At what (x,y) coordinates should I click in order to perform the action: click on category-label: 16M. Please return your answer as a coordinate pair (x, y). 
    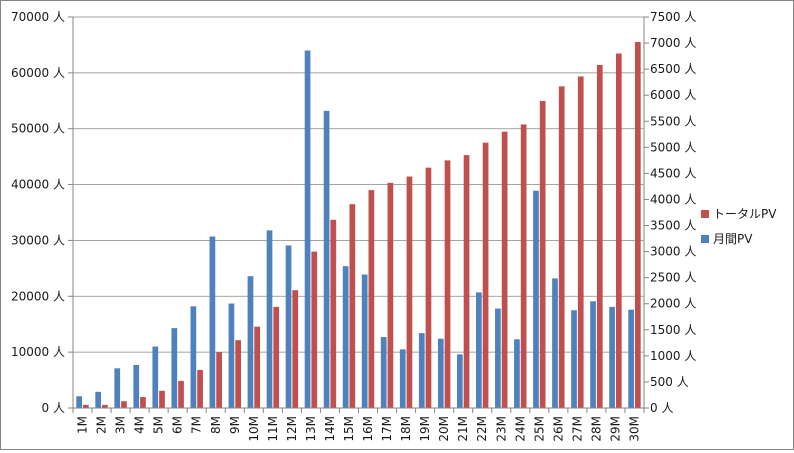
    Looking at the image, I should click on (368, 429).